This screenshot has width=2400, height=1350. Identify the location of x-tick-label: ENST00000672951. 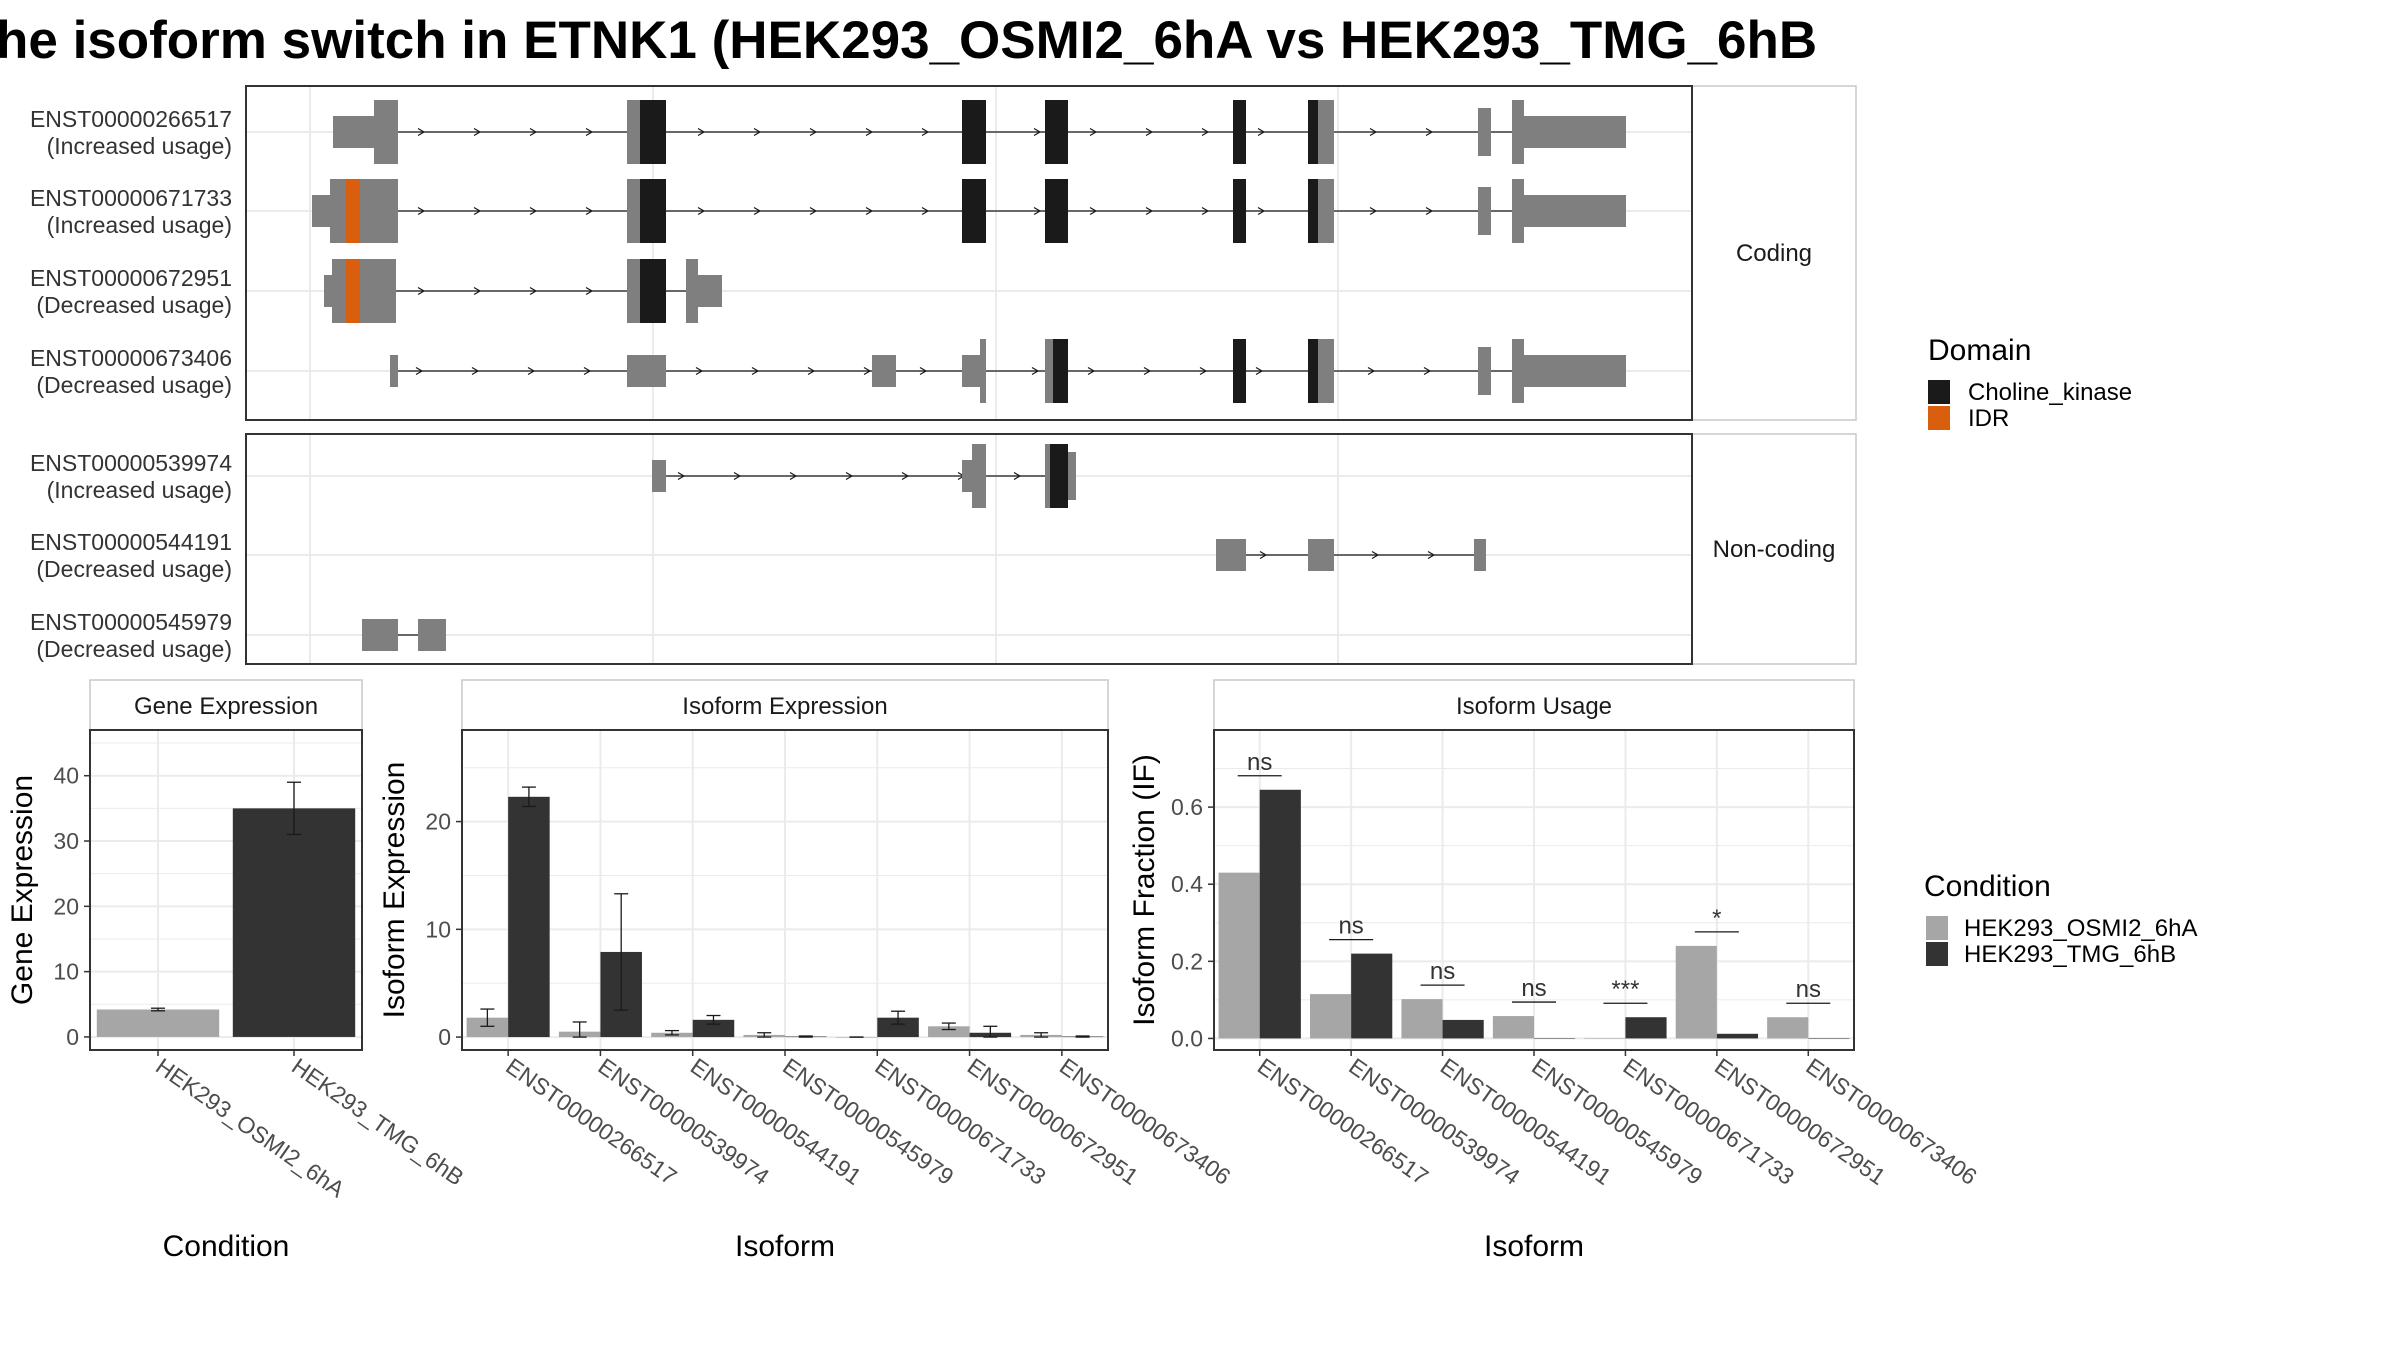
(1053, 1121).